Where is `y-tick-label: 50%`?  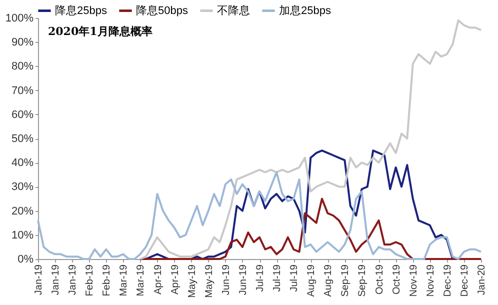 y-tick-label: 50% is located at coordinates (22, 139).